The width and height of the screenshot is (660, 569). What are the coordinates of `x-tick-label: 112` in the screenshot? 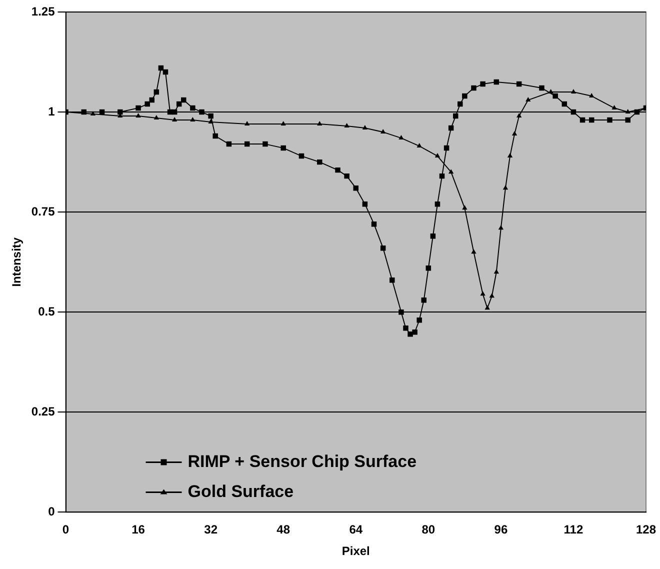 It's located at (574, 529).